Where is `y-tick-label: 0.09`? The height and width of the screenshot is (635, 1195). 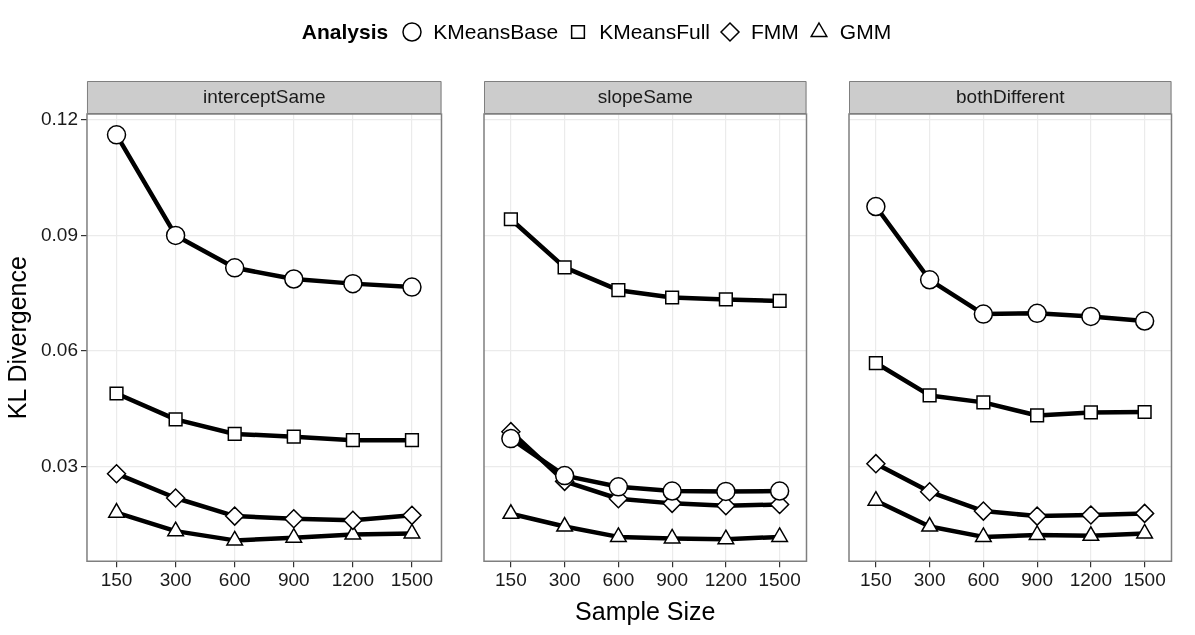
y-tick-label: 0.09 is located at coordinates (59, 234).